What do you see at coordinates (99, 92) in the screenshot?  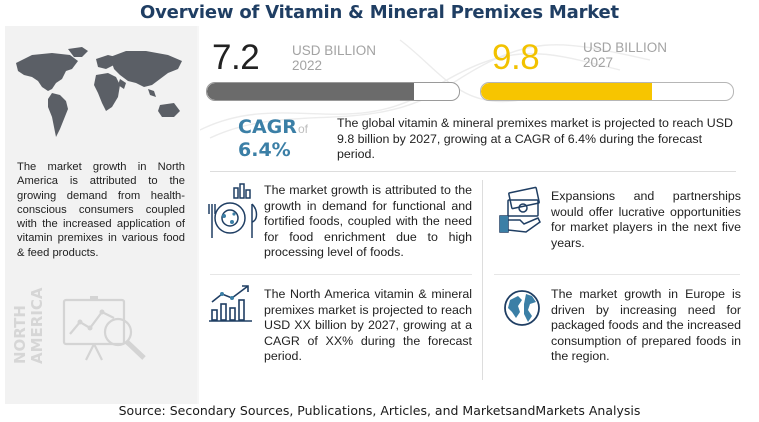 I see `world-map-icon` at bounding box center [99, 92].